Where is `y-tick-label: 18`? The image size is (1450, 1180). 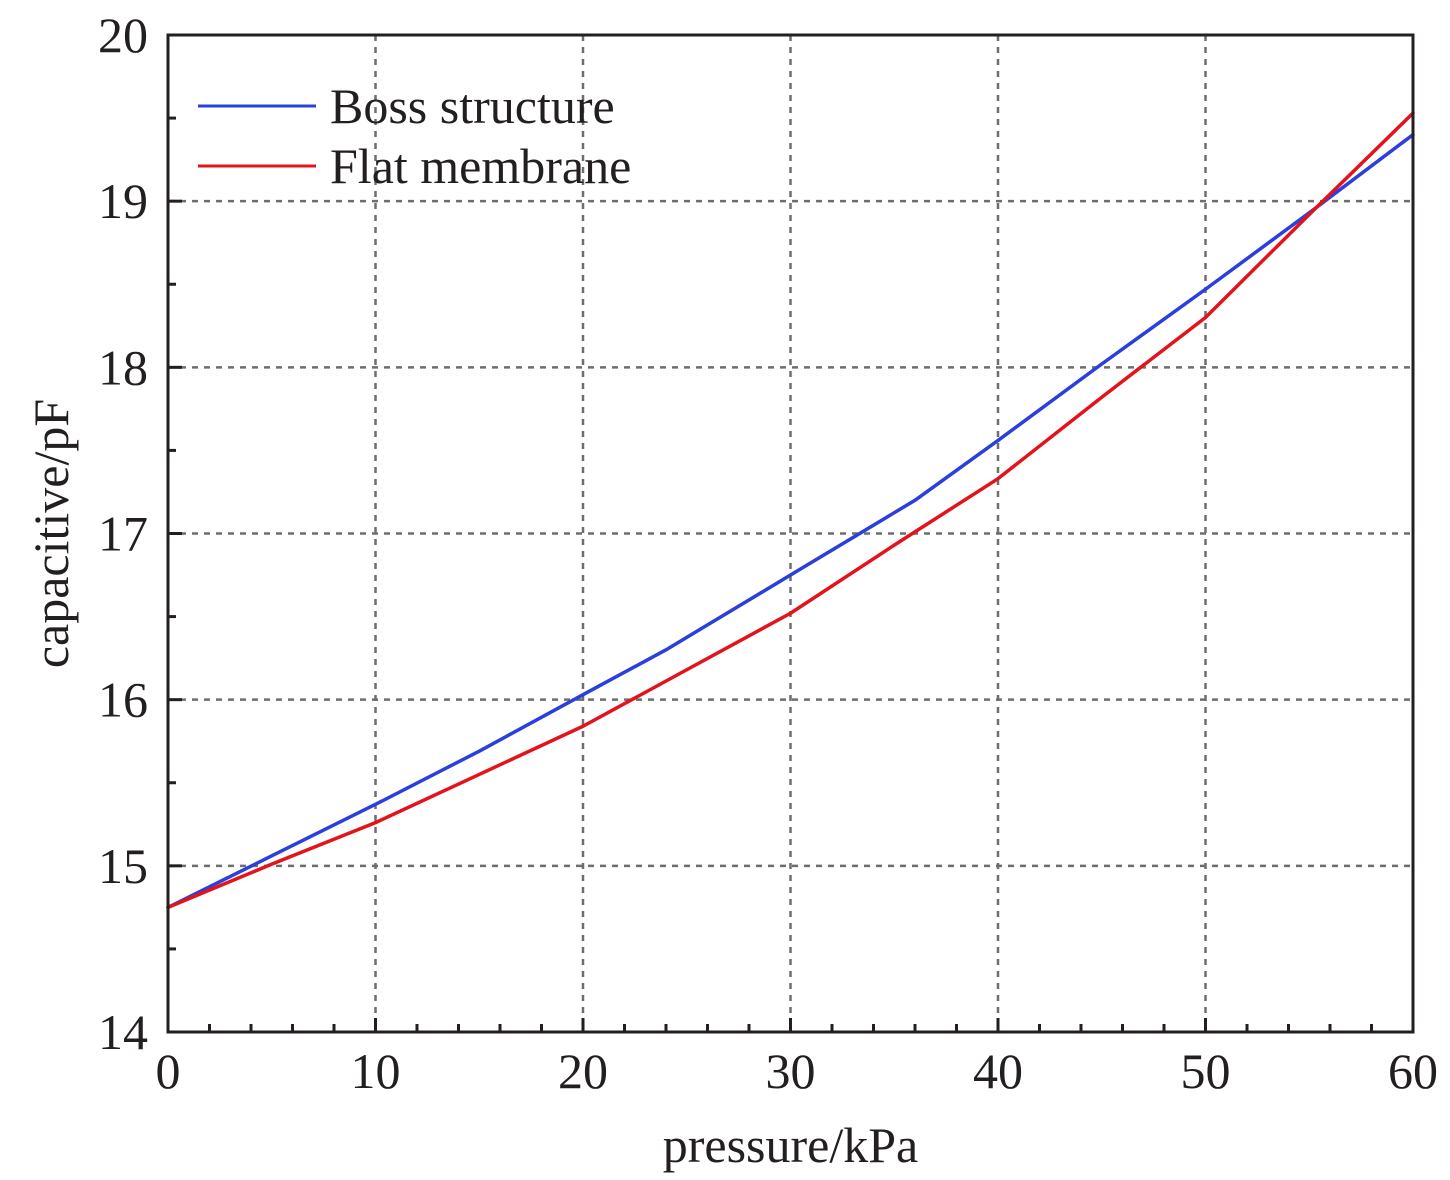
y-tick-label: 18 is located at coordinates (123, 367).